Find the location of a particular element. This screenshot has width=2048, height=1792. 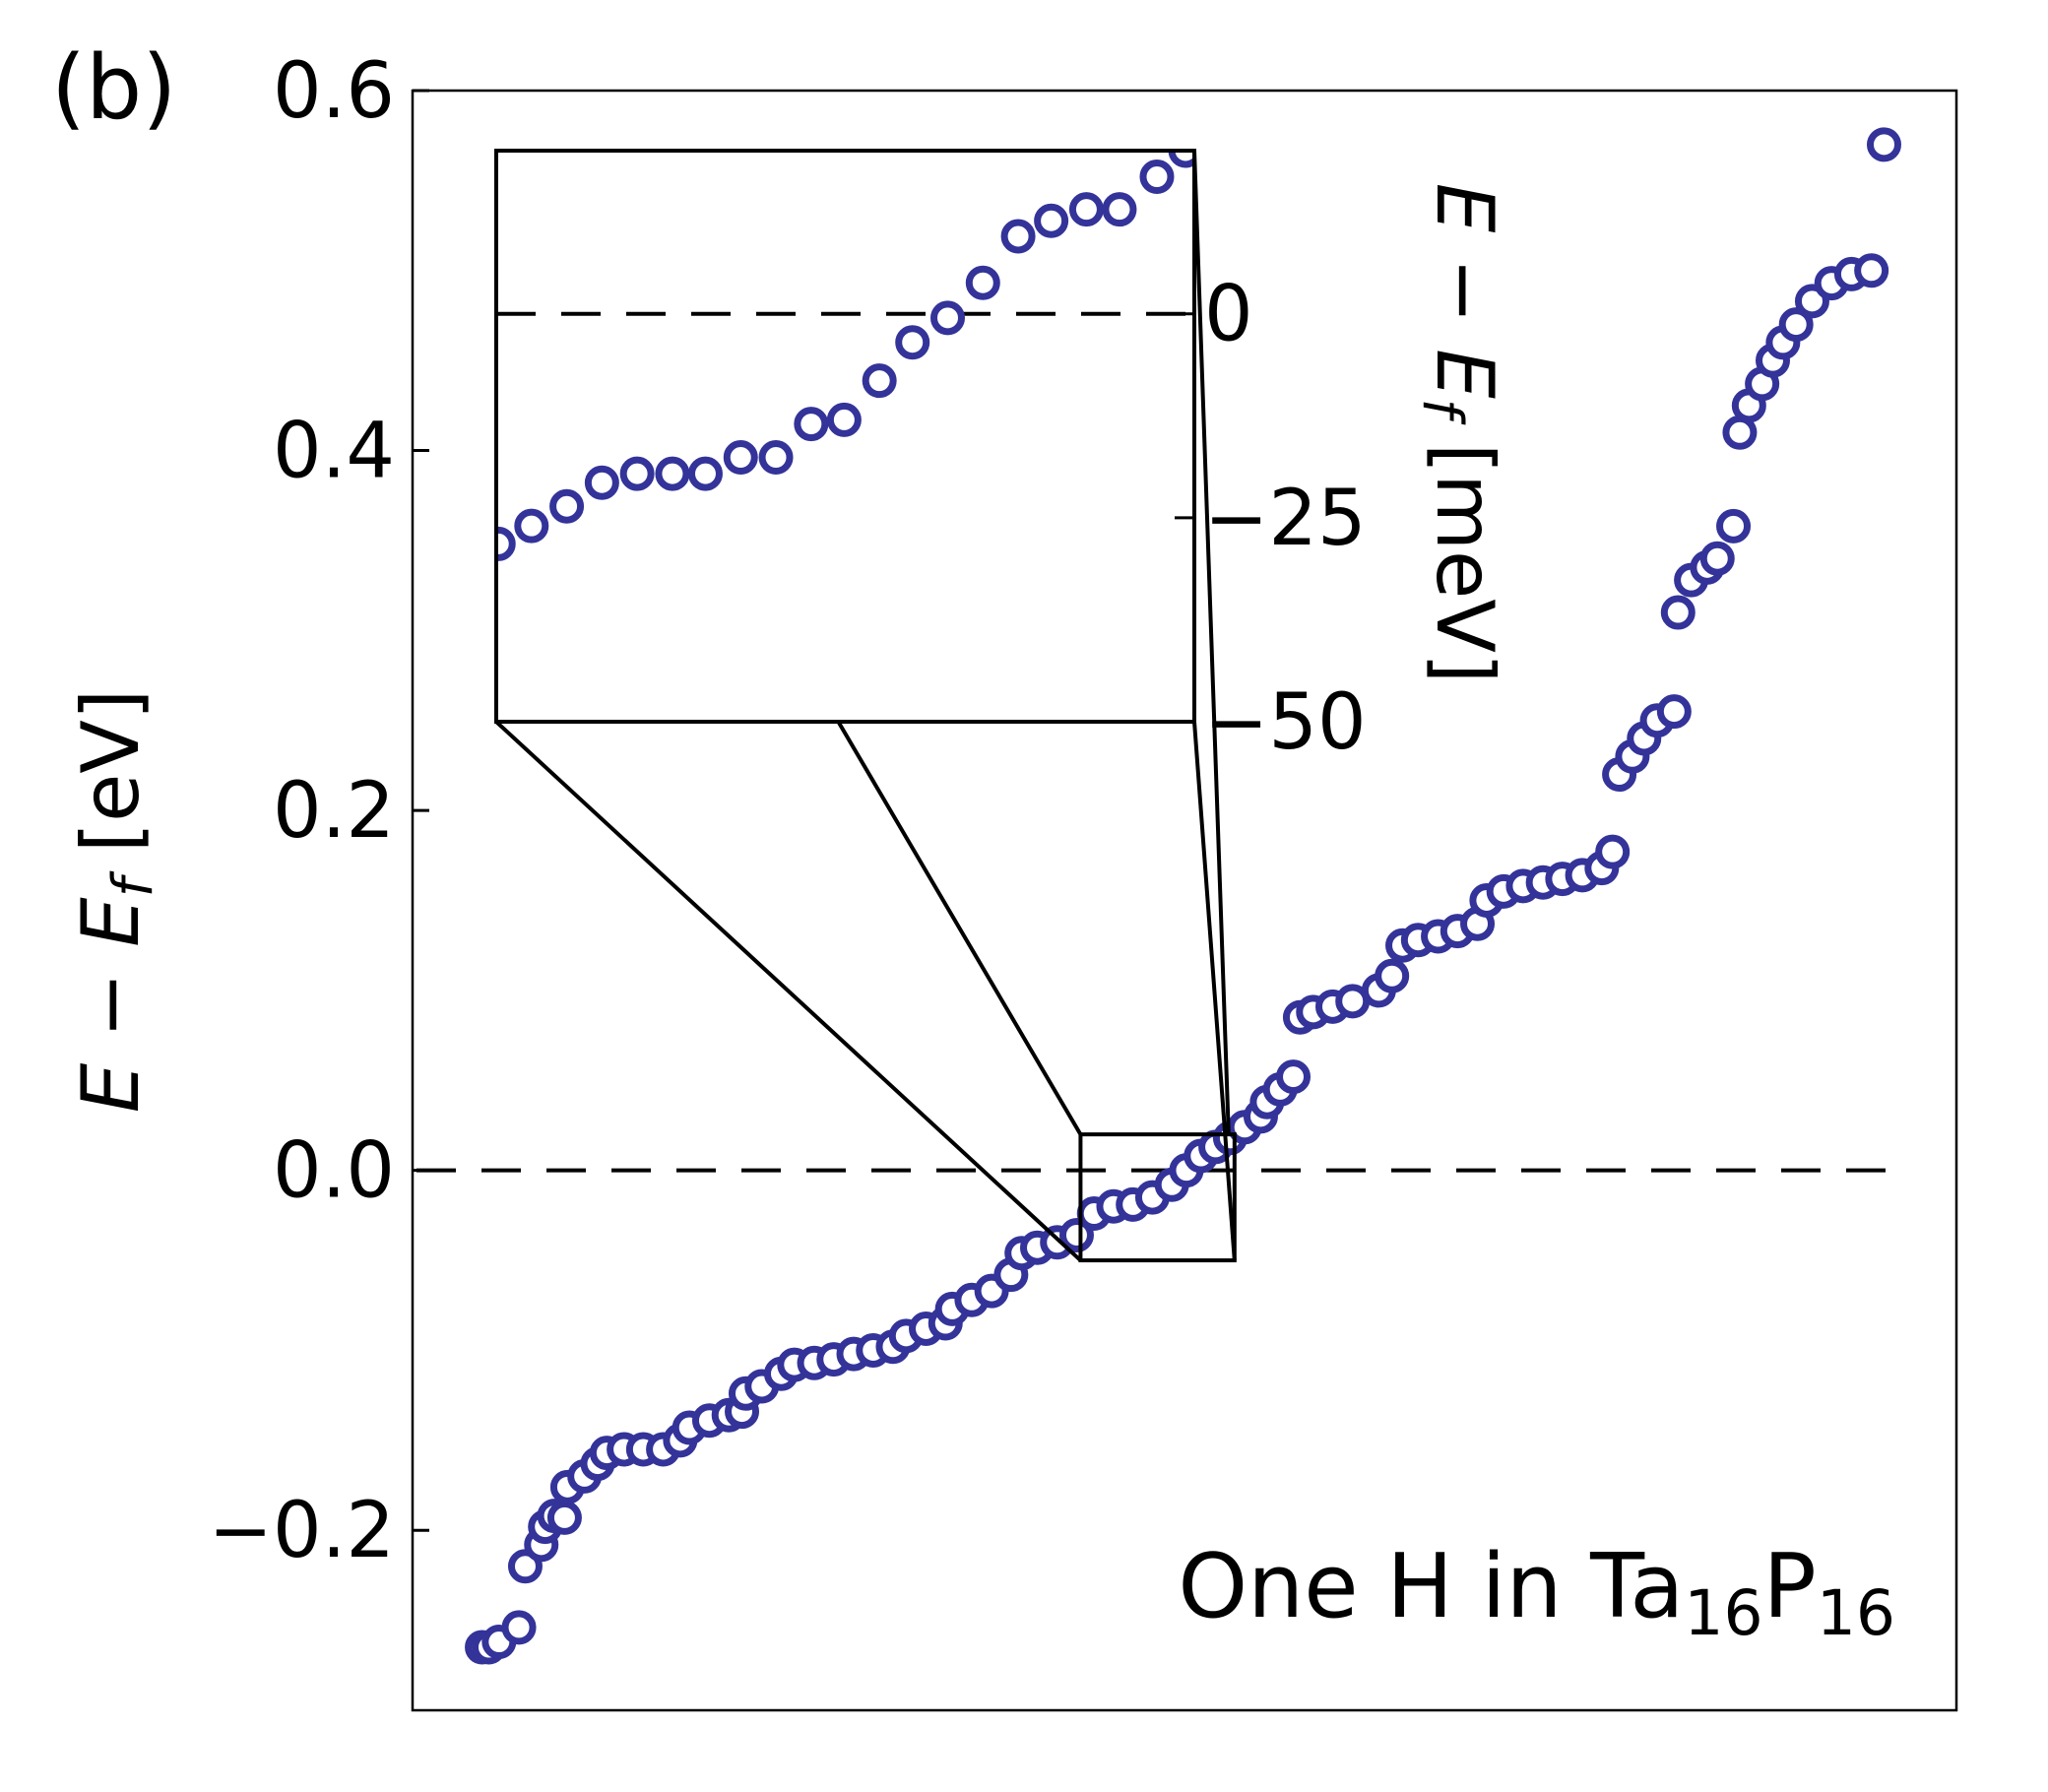

y-tick-label: 0.4 is located at coordinates (334, 452).